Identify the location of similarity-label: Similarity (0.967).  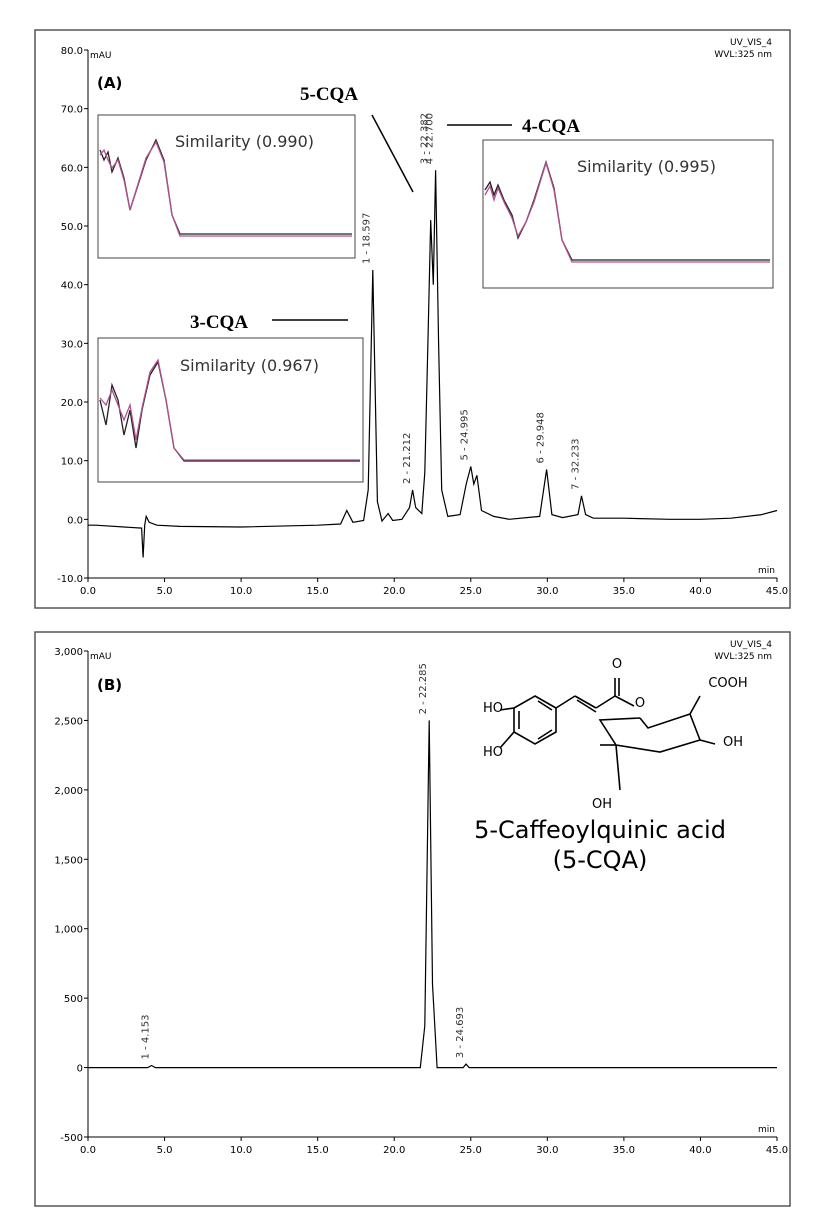
(249, 365).